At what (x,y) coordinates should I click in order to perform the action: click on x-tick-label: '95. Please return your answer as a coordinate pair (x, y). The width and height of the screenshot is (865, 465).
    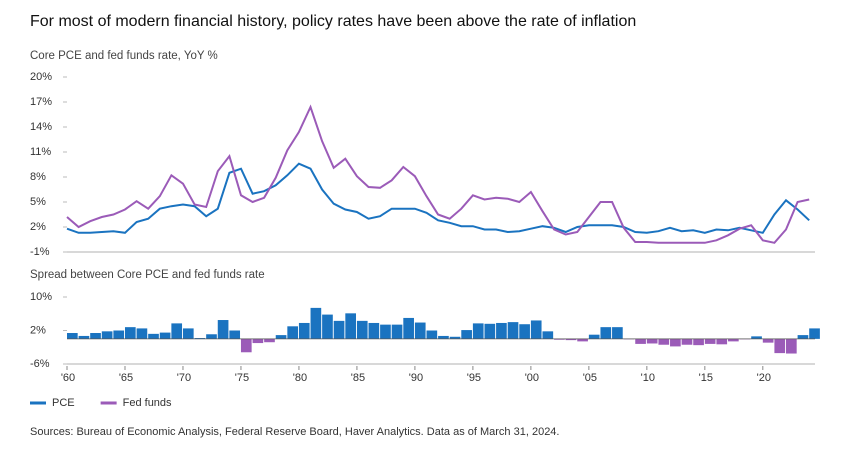
    Looking at the image, I should click on (474, 378).